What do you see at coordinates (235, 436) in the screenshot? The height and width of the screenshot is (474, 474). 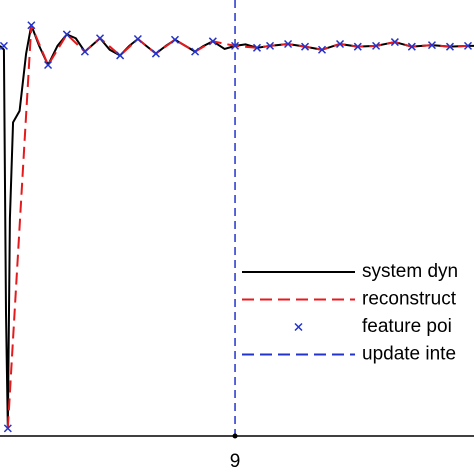 I see `x-tick` at bounding box center [235, 436].